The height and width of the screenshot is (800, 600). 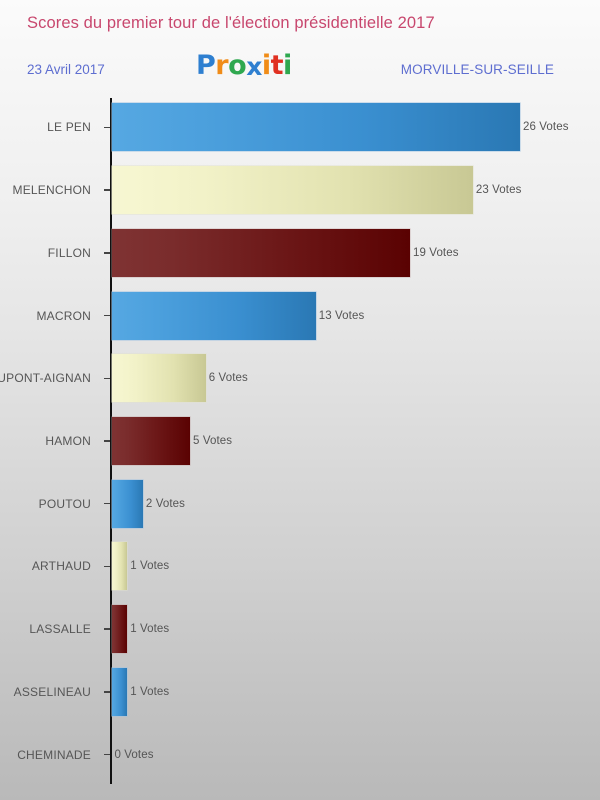 I want to click on election-date: 23 Avril 2017, so click(x=66, y=69).